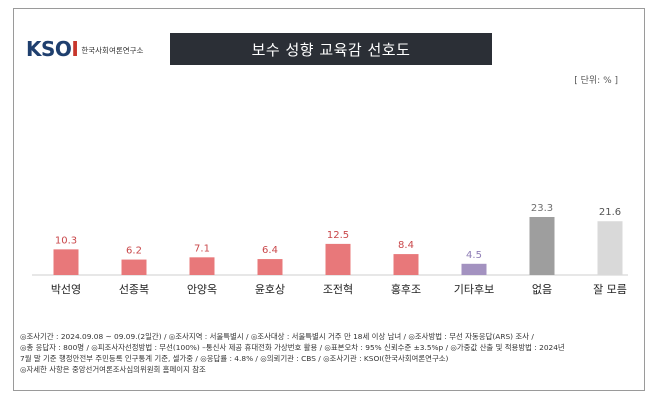 The image size is (658, 406). Describe the element at coordinates (474, 289) in the screenshot. I see `category-label-7: 기타후보` at that location.